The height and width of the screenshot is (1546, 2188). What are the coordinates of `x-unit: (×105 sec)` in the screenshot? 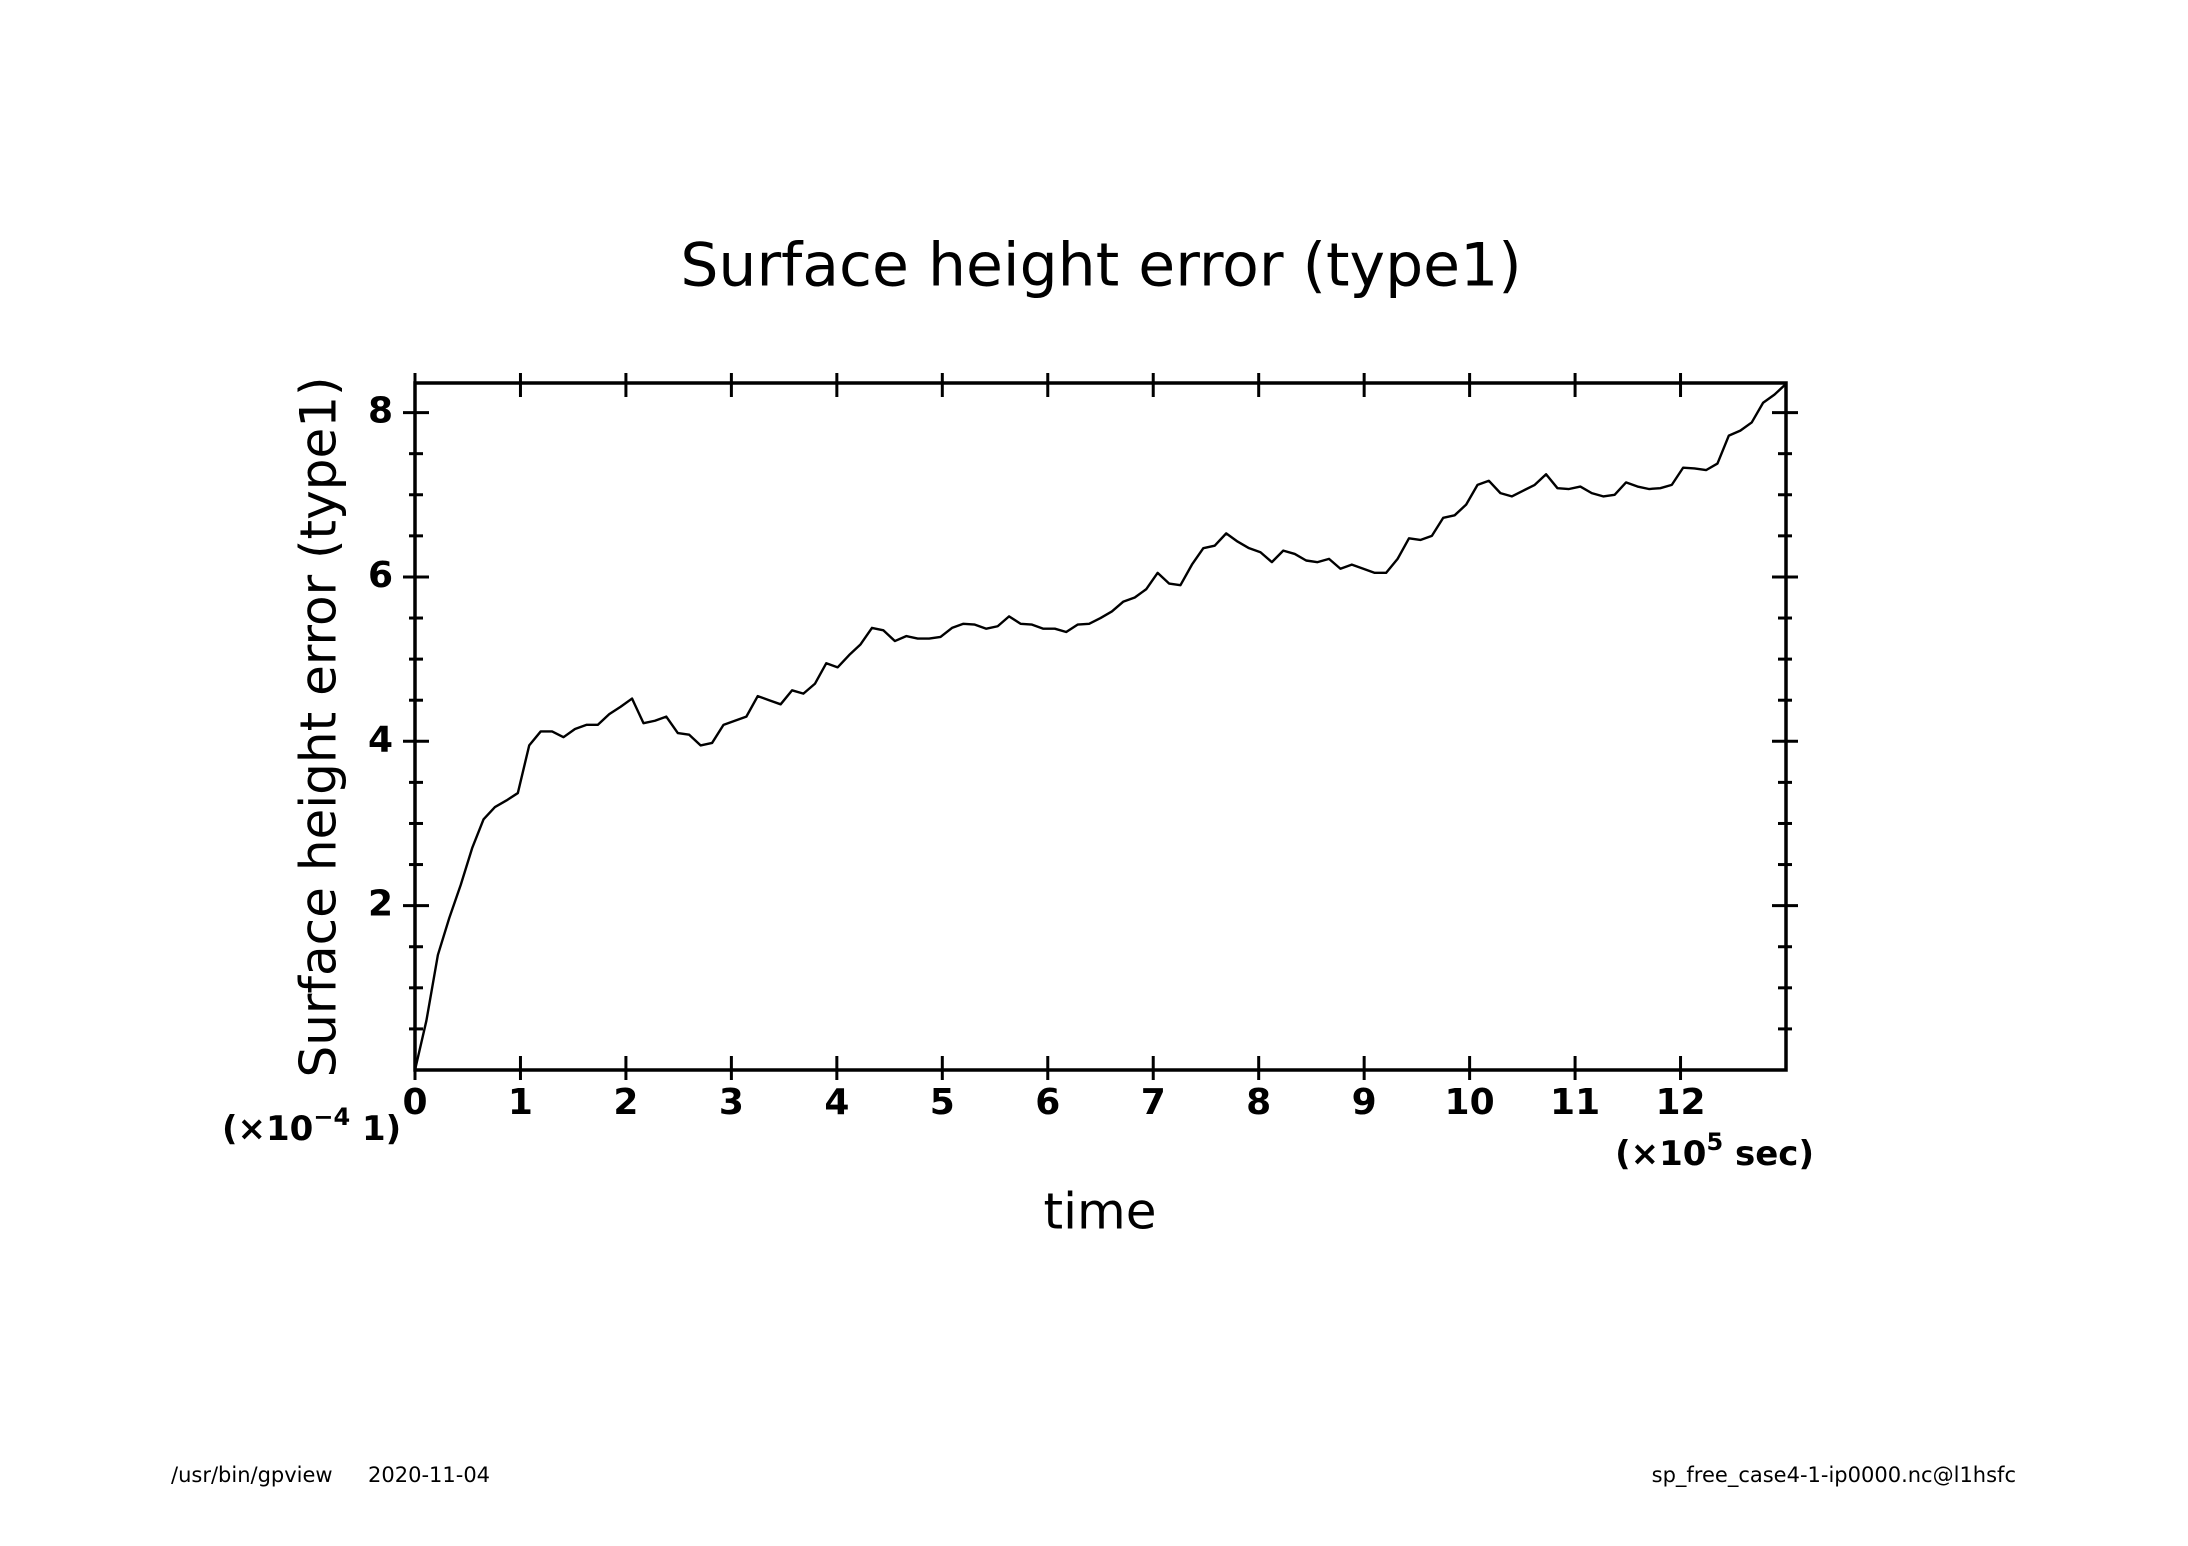 It's located at (1714, 1151).